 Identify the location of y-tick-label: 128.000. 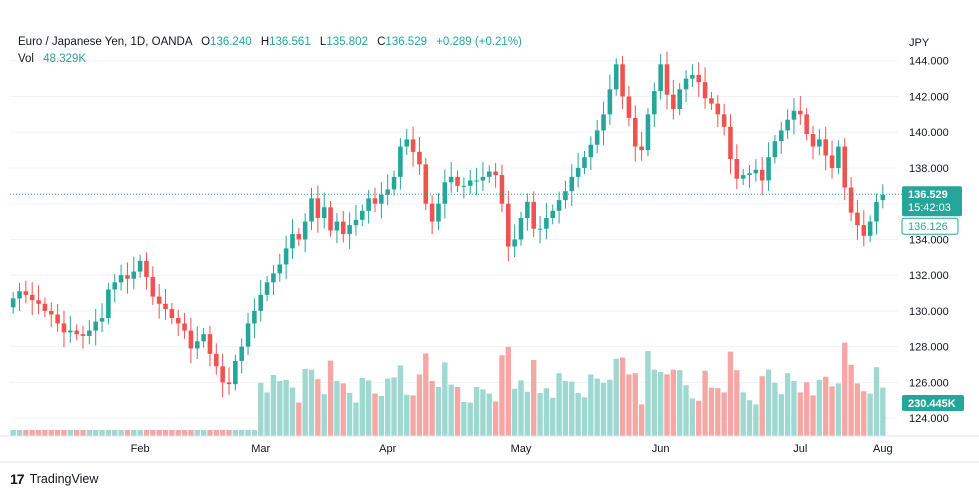
(929, 348).